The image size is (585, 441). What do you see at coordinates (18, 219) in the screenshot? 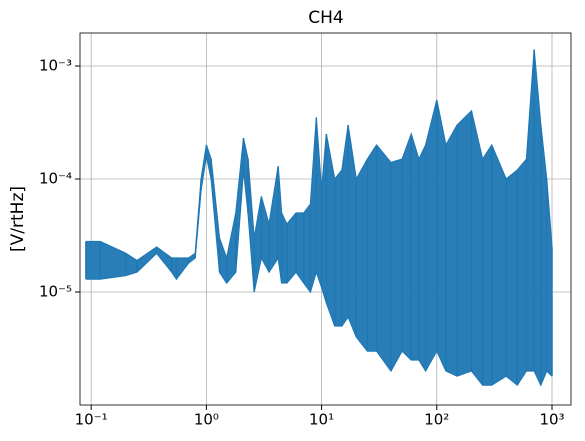
I see `y-axis-label: [V/rtHz]` at bounding box center [18, 219].